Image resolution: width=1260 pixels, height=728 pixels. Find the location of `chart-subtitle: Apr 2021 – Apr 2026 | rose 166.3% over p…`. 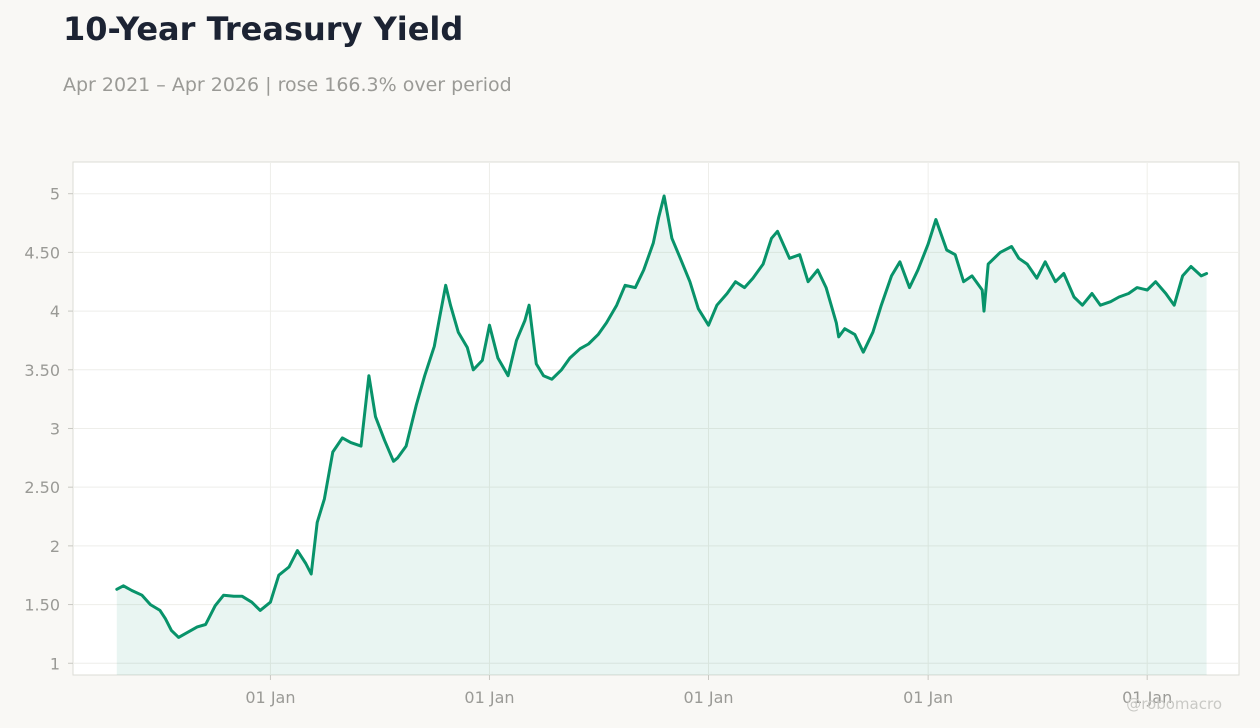

chart-subtitle: Apr 2021 – Apr 2026 | rose 166.3% over p… is located at coordinates (287, 85).